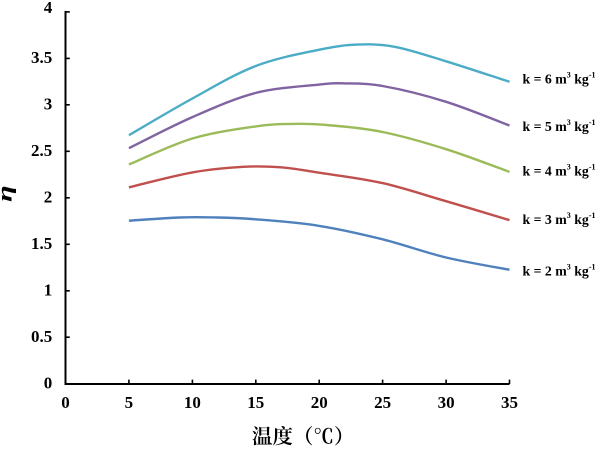 The image size is (600, 451). What do you see at coordinates (382, 402) in the screenshot?
I see `svg-text: 25` at bounding box center [382, 402].